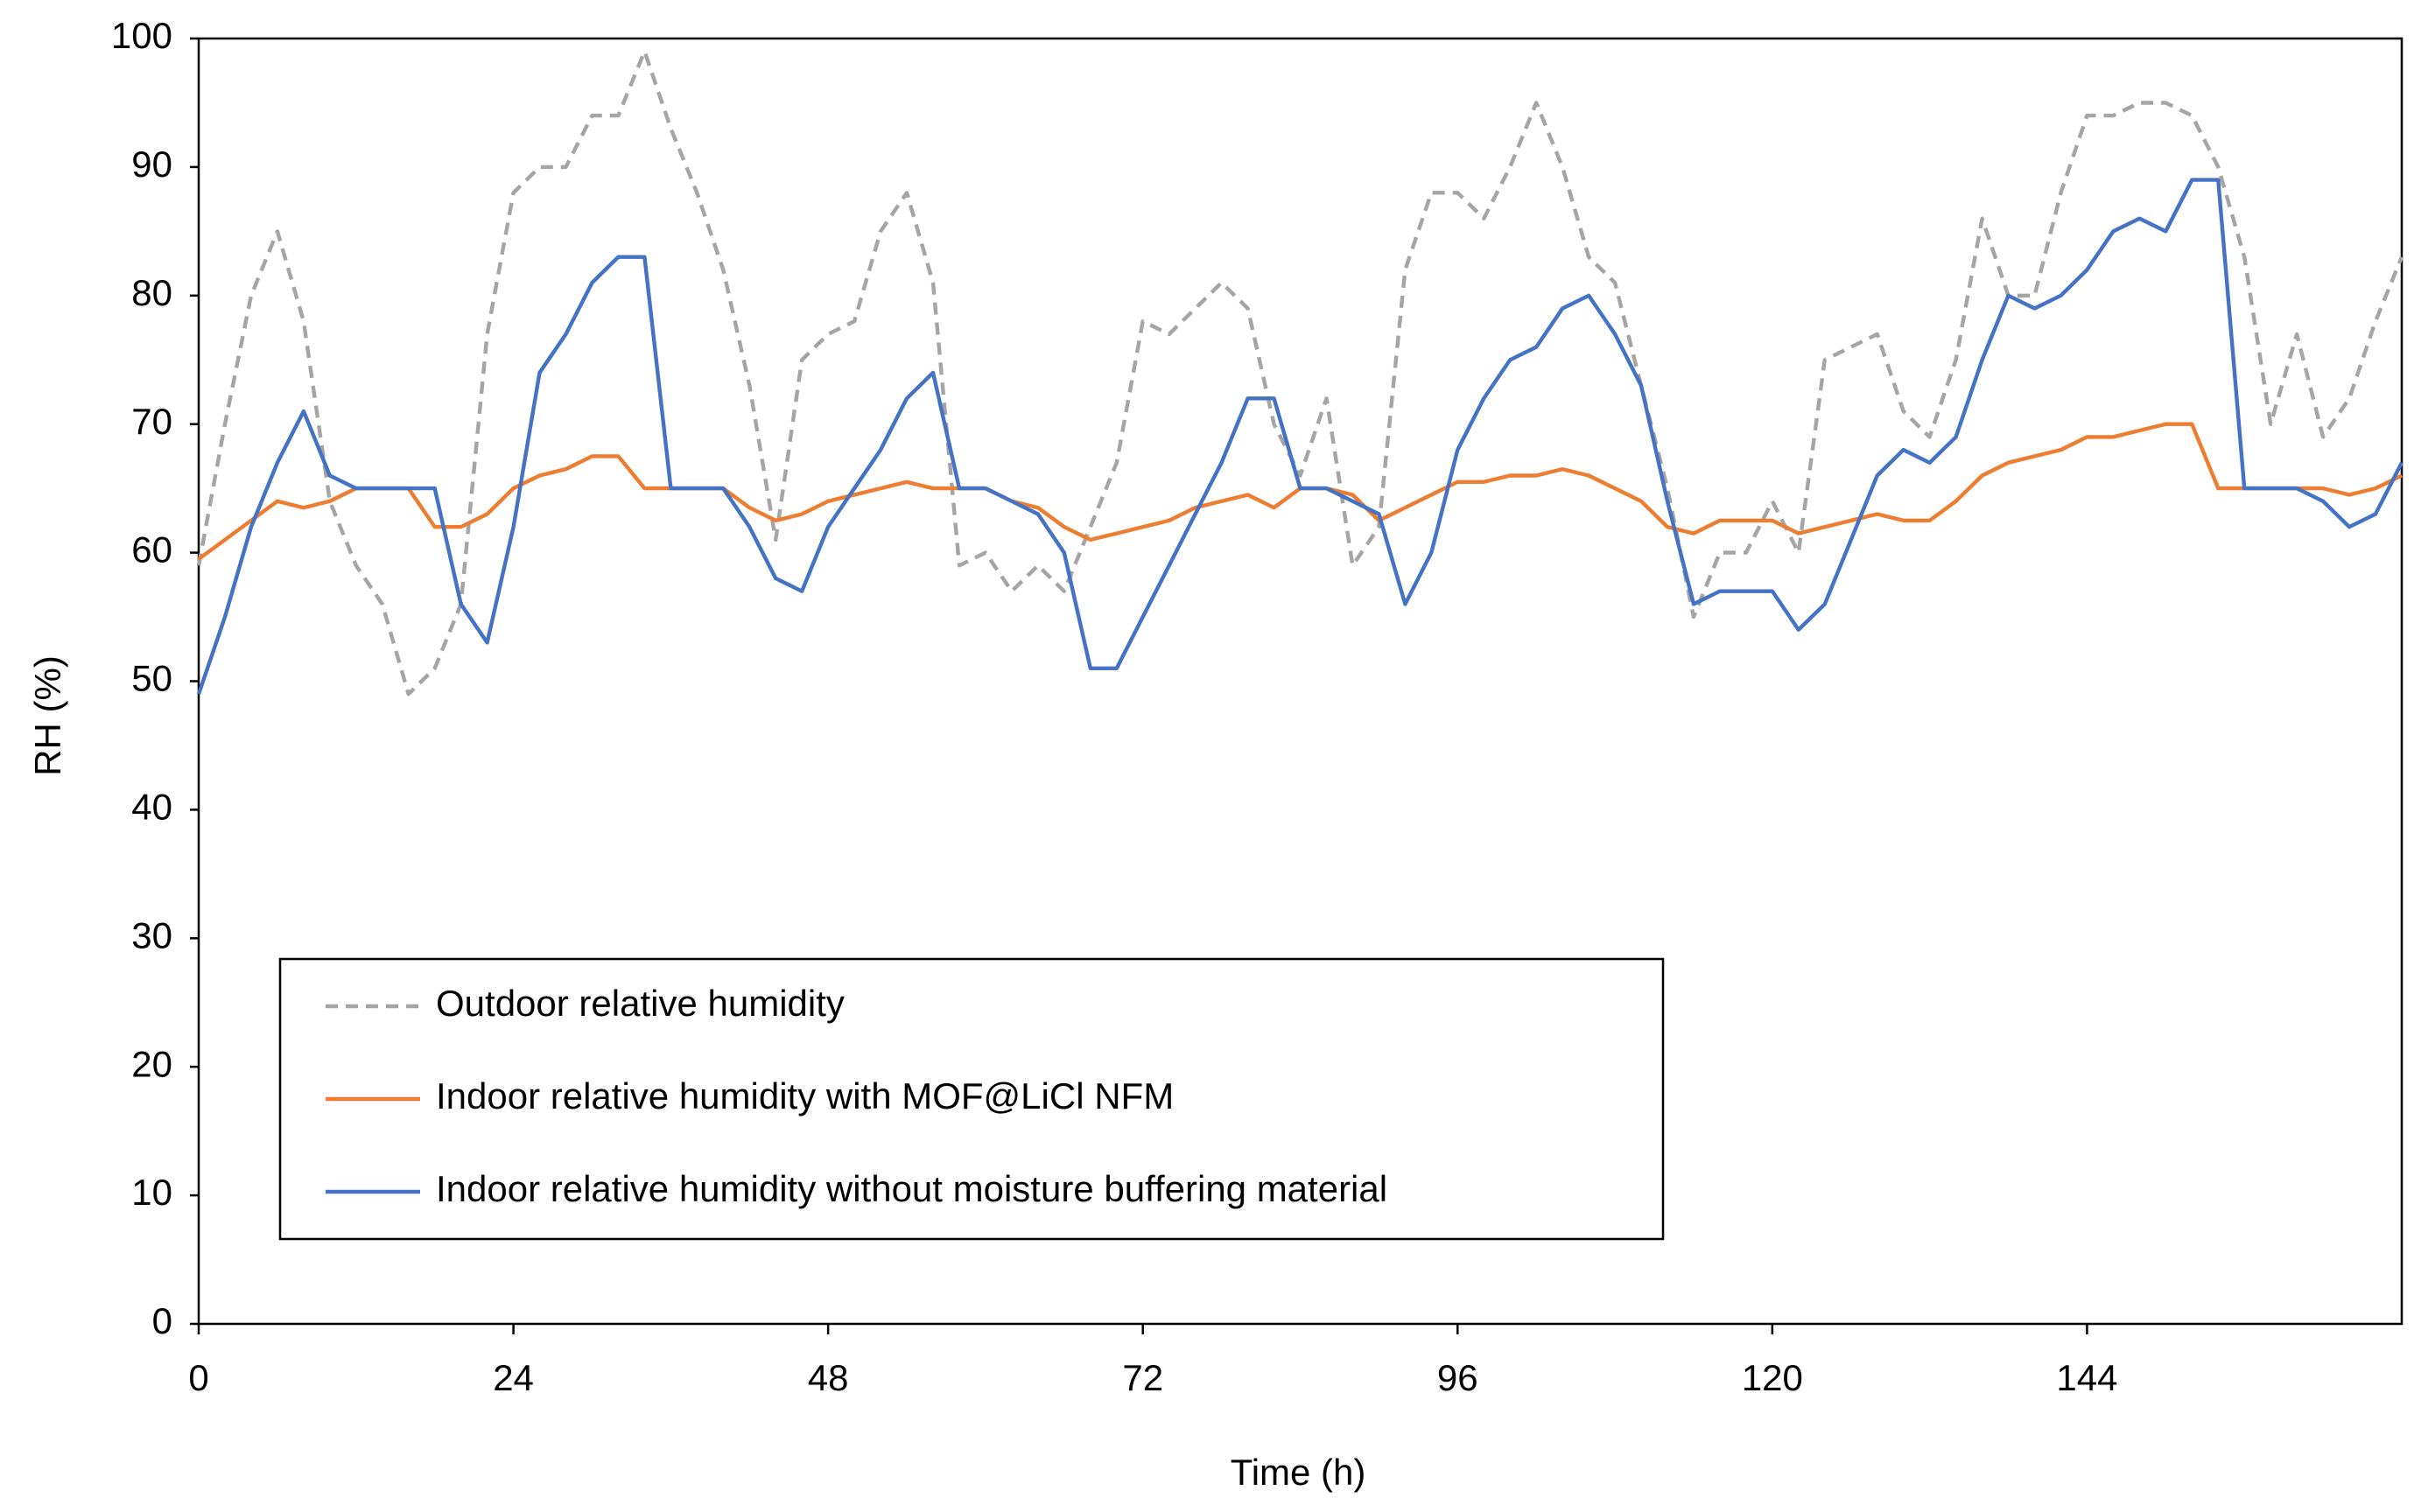  I want to click on x-tick-label: 72, so click(1142, 1377).